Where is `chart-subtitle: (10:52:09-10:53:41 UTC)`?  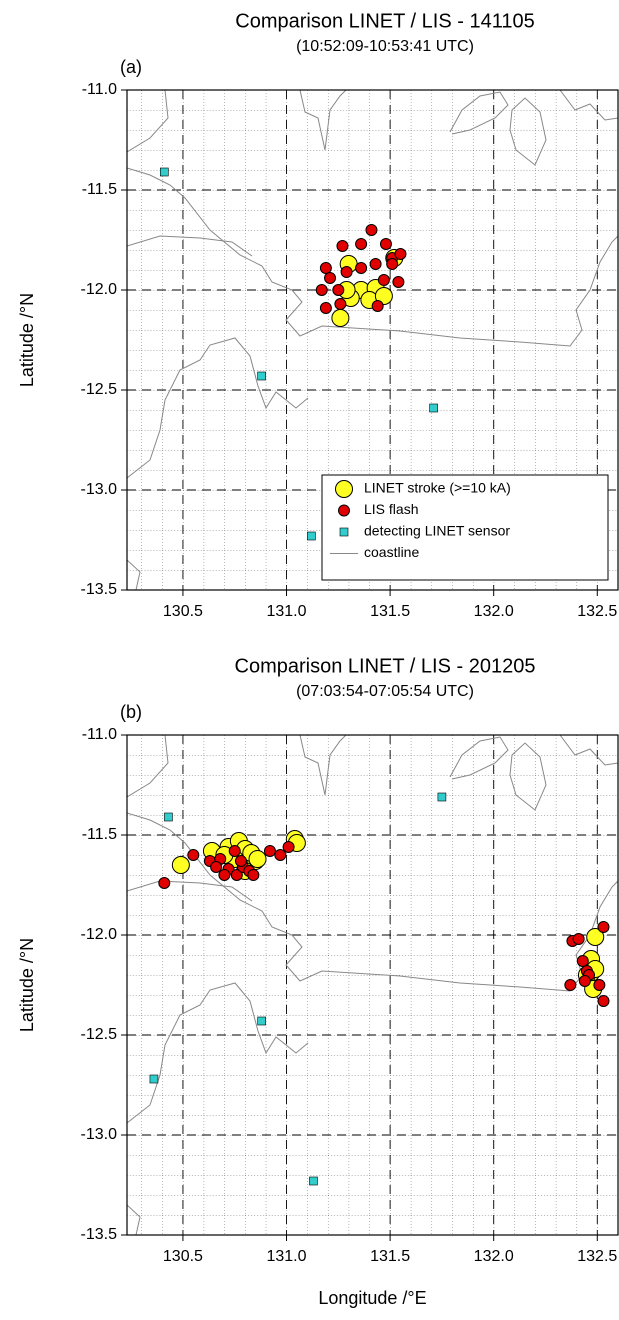 chart-subtitle: (10:52:09-10:53:41 UTC) is located at coordinates (385, 46).